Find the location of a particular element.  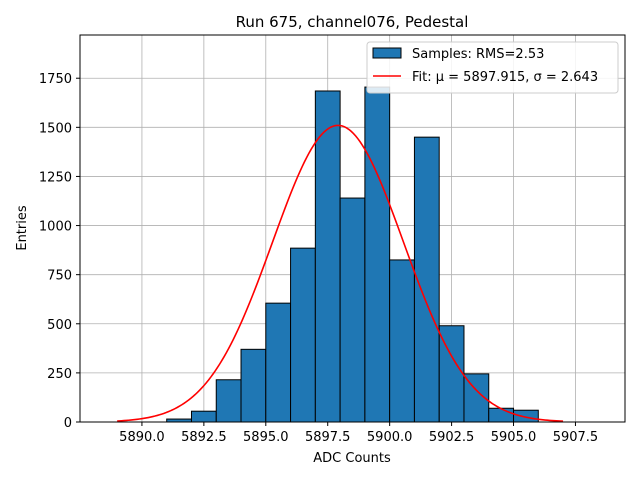

y-tick-label: 750 is located at coordinates (59, 276).